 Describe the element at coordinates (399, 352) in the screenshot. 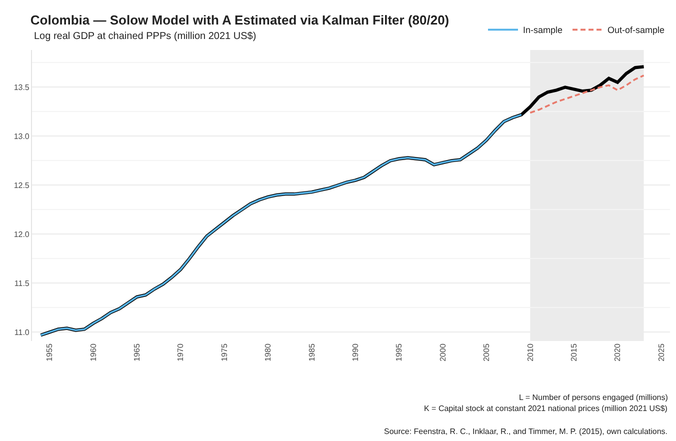

I see `x-tick-label: 1995` at that location.